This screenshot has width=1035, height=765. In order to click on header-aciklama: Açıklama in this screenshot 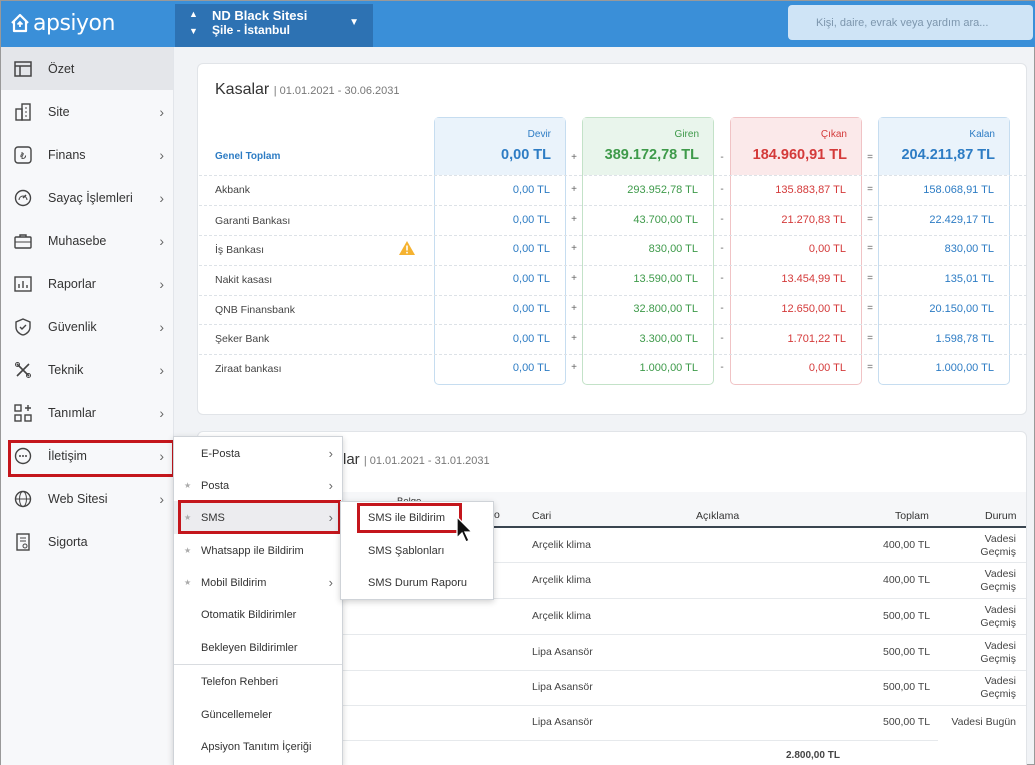, I will do `click(718, 516)`.